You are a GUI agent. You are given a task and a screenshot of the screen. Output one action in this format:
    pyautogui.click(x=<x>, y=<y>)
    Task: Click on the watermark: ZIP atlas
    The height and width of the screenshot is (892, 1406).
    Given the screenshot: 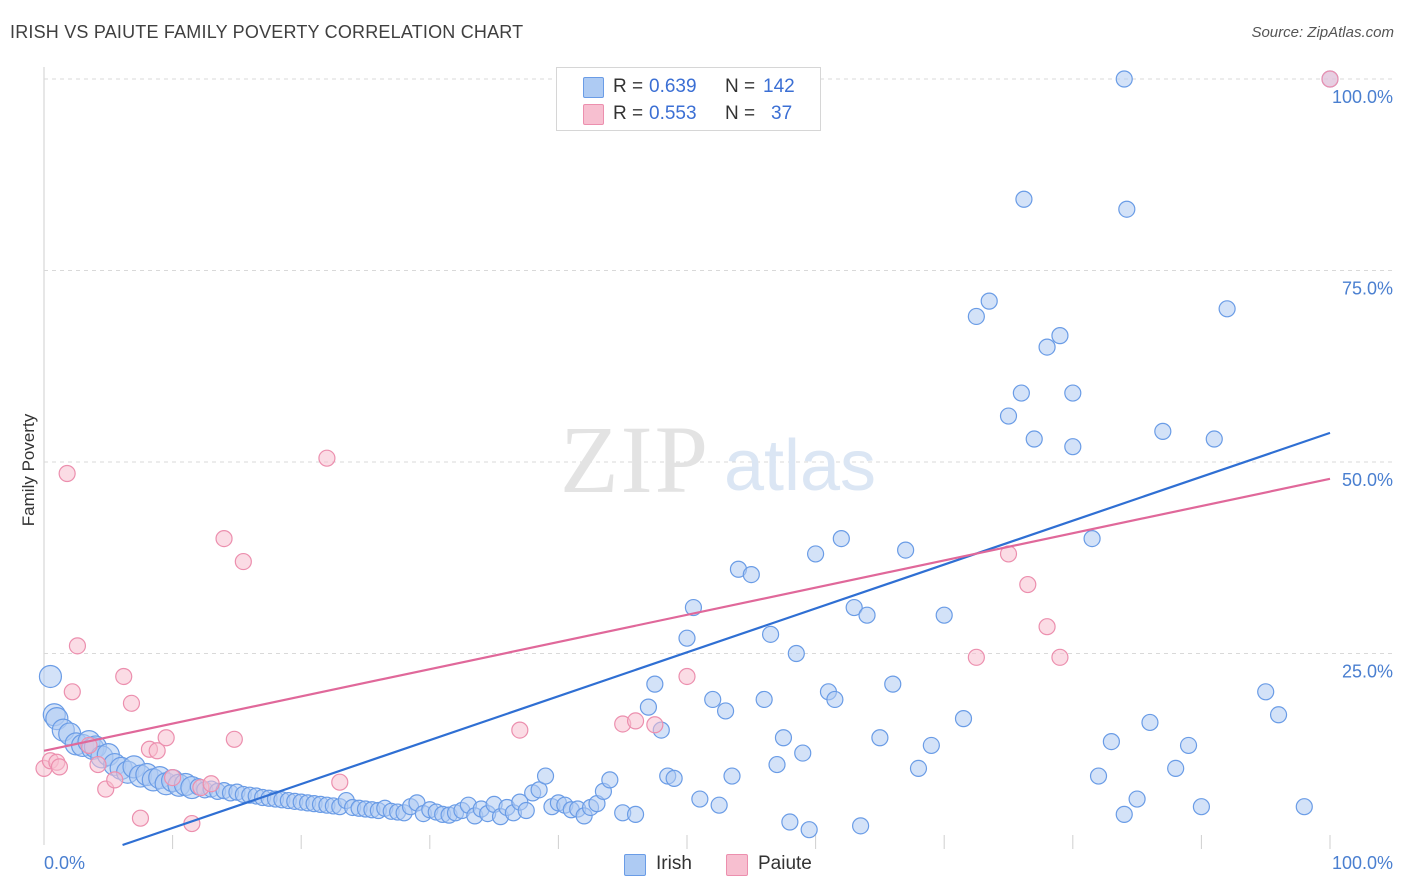 What is the action you would take?
    pyautogui.click(x=718, y=459)
    